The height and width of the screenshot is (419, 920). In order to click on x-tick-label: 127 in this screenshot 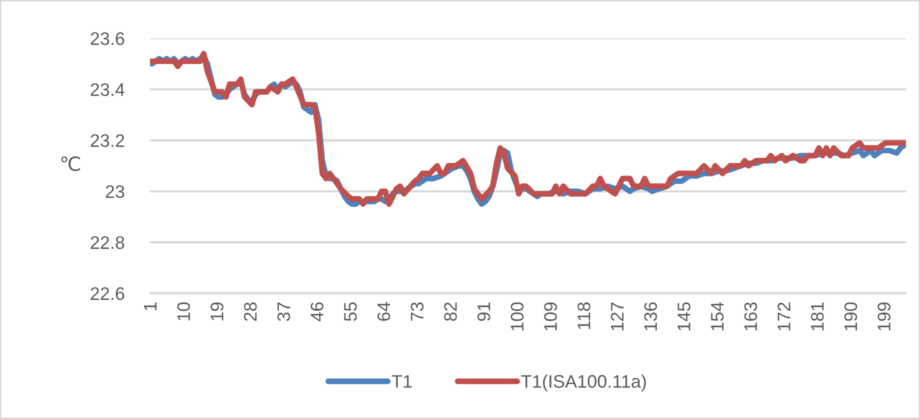, I will do `click(617, 316)`.